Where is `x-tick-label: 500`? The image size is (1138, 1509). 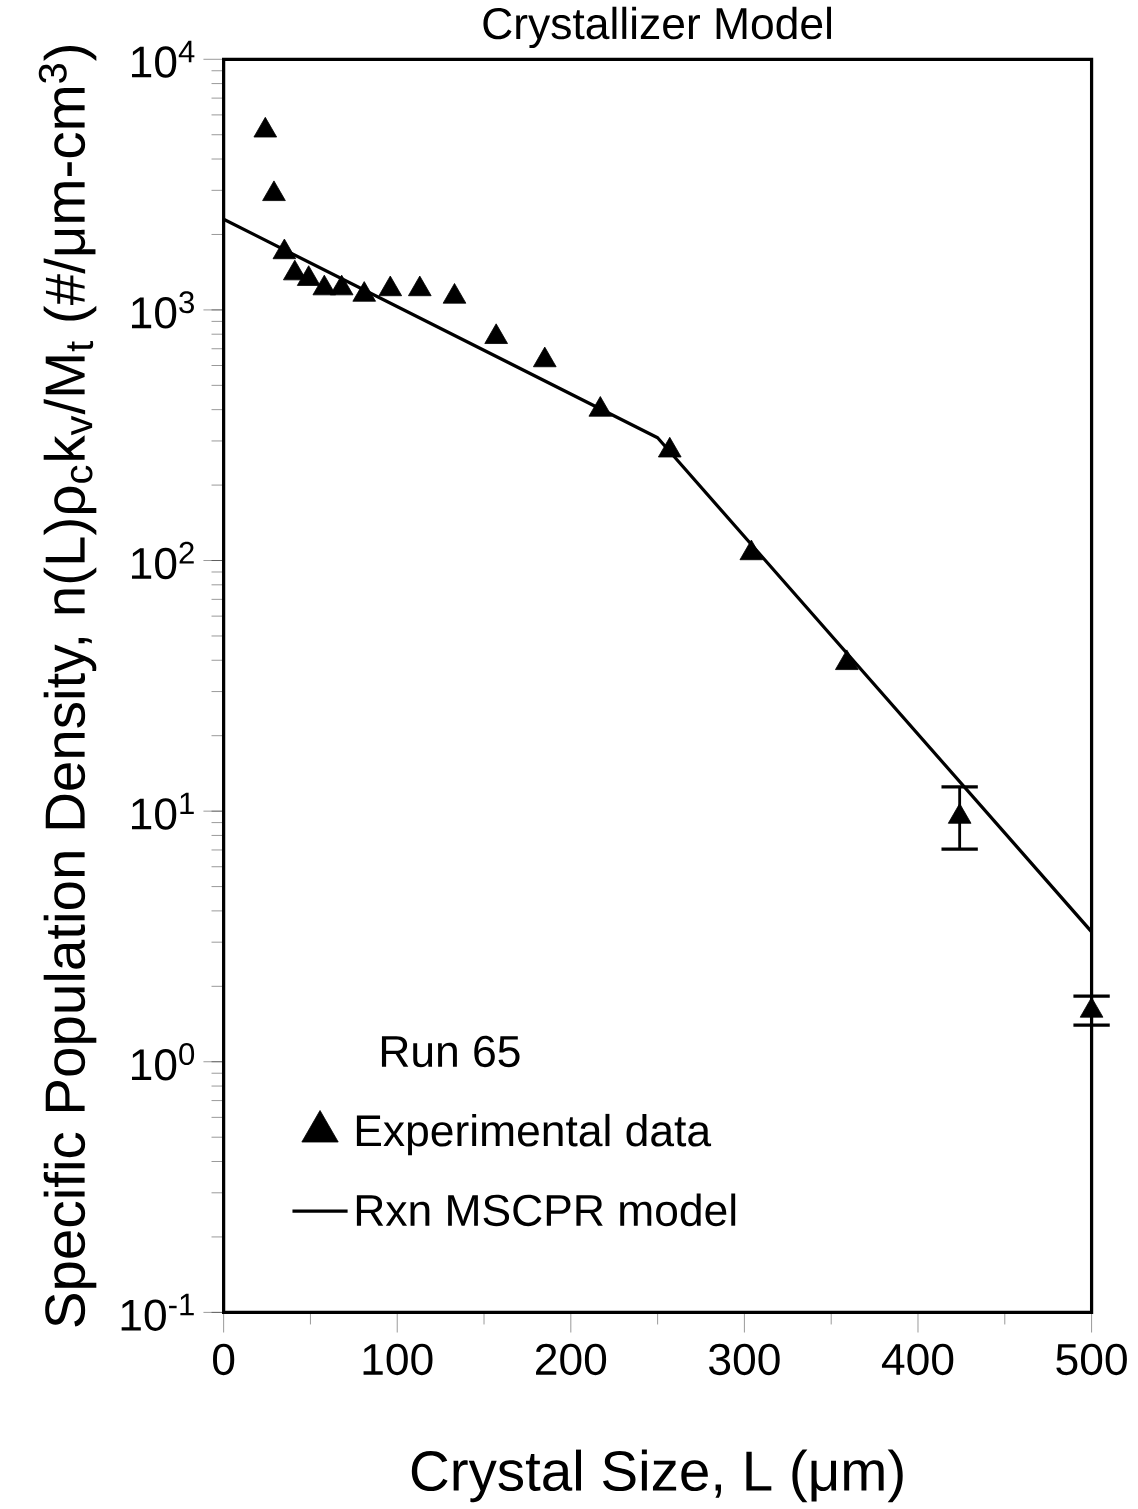 x-tick-label: 500 is located at coordinates (1091, 1359).